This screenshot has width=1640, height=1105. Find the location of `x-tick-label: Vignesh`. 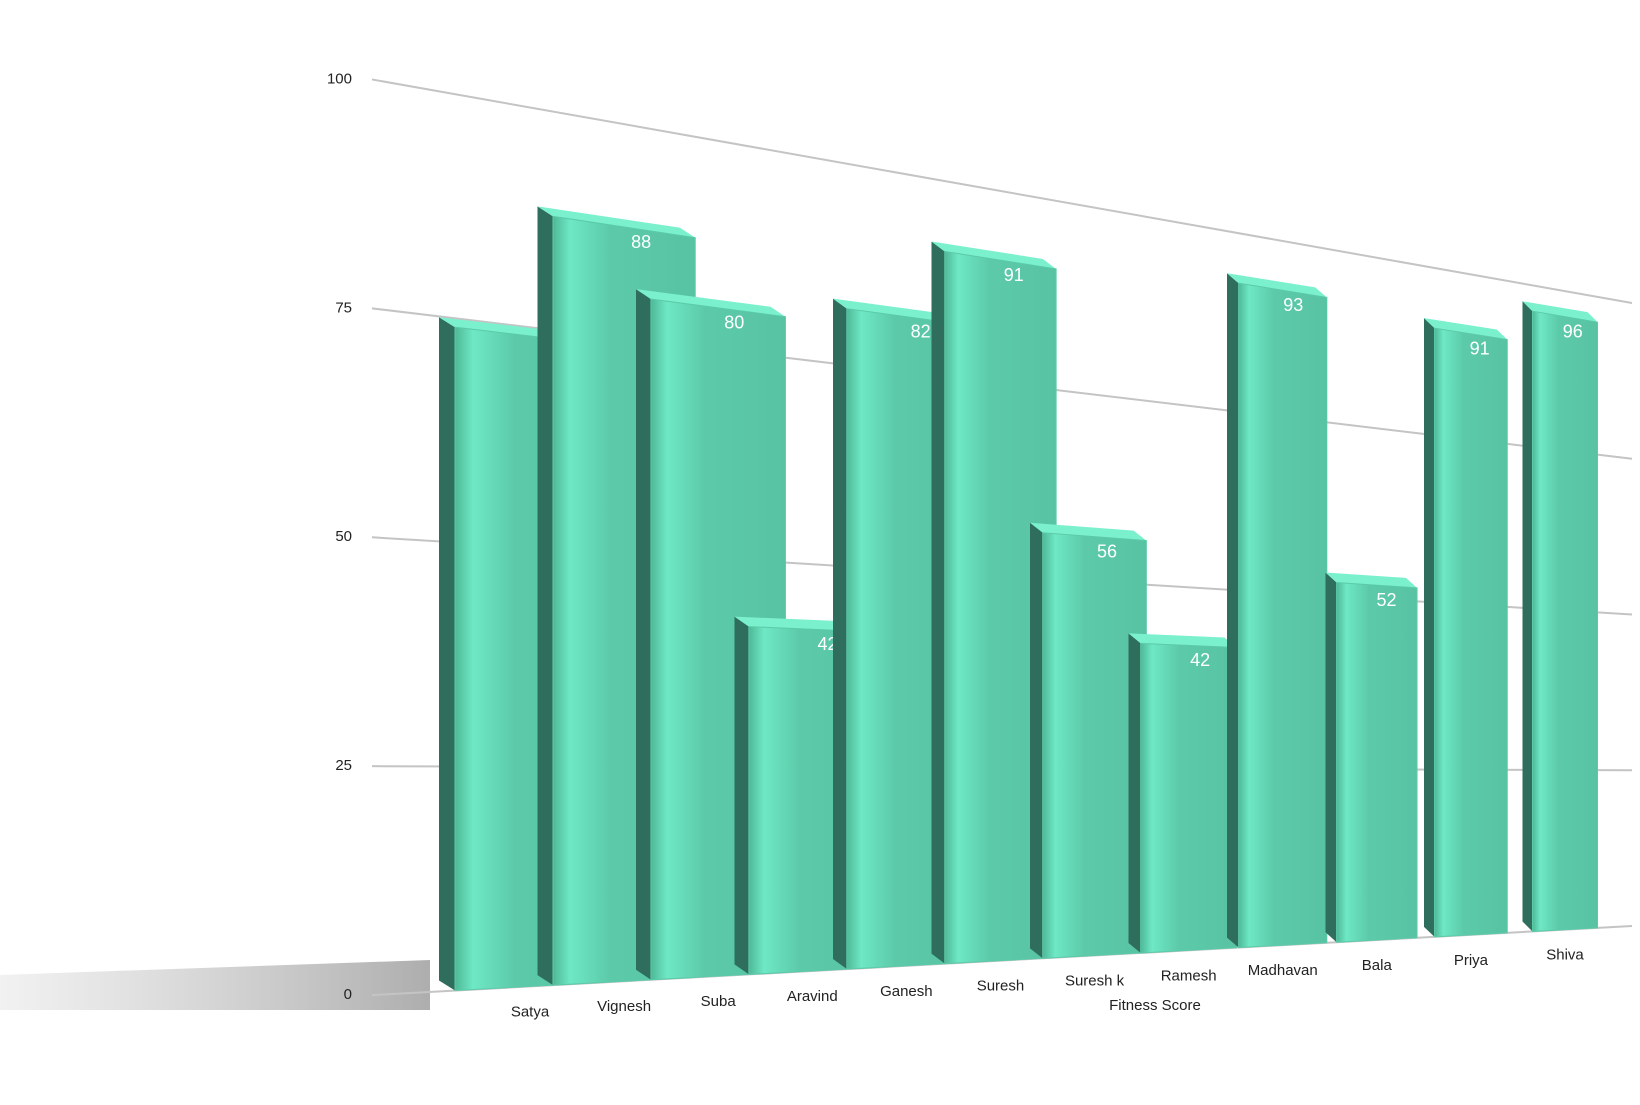

x-tick-label: Vignesh is located at coordinates (624, 1006).